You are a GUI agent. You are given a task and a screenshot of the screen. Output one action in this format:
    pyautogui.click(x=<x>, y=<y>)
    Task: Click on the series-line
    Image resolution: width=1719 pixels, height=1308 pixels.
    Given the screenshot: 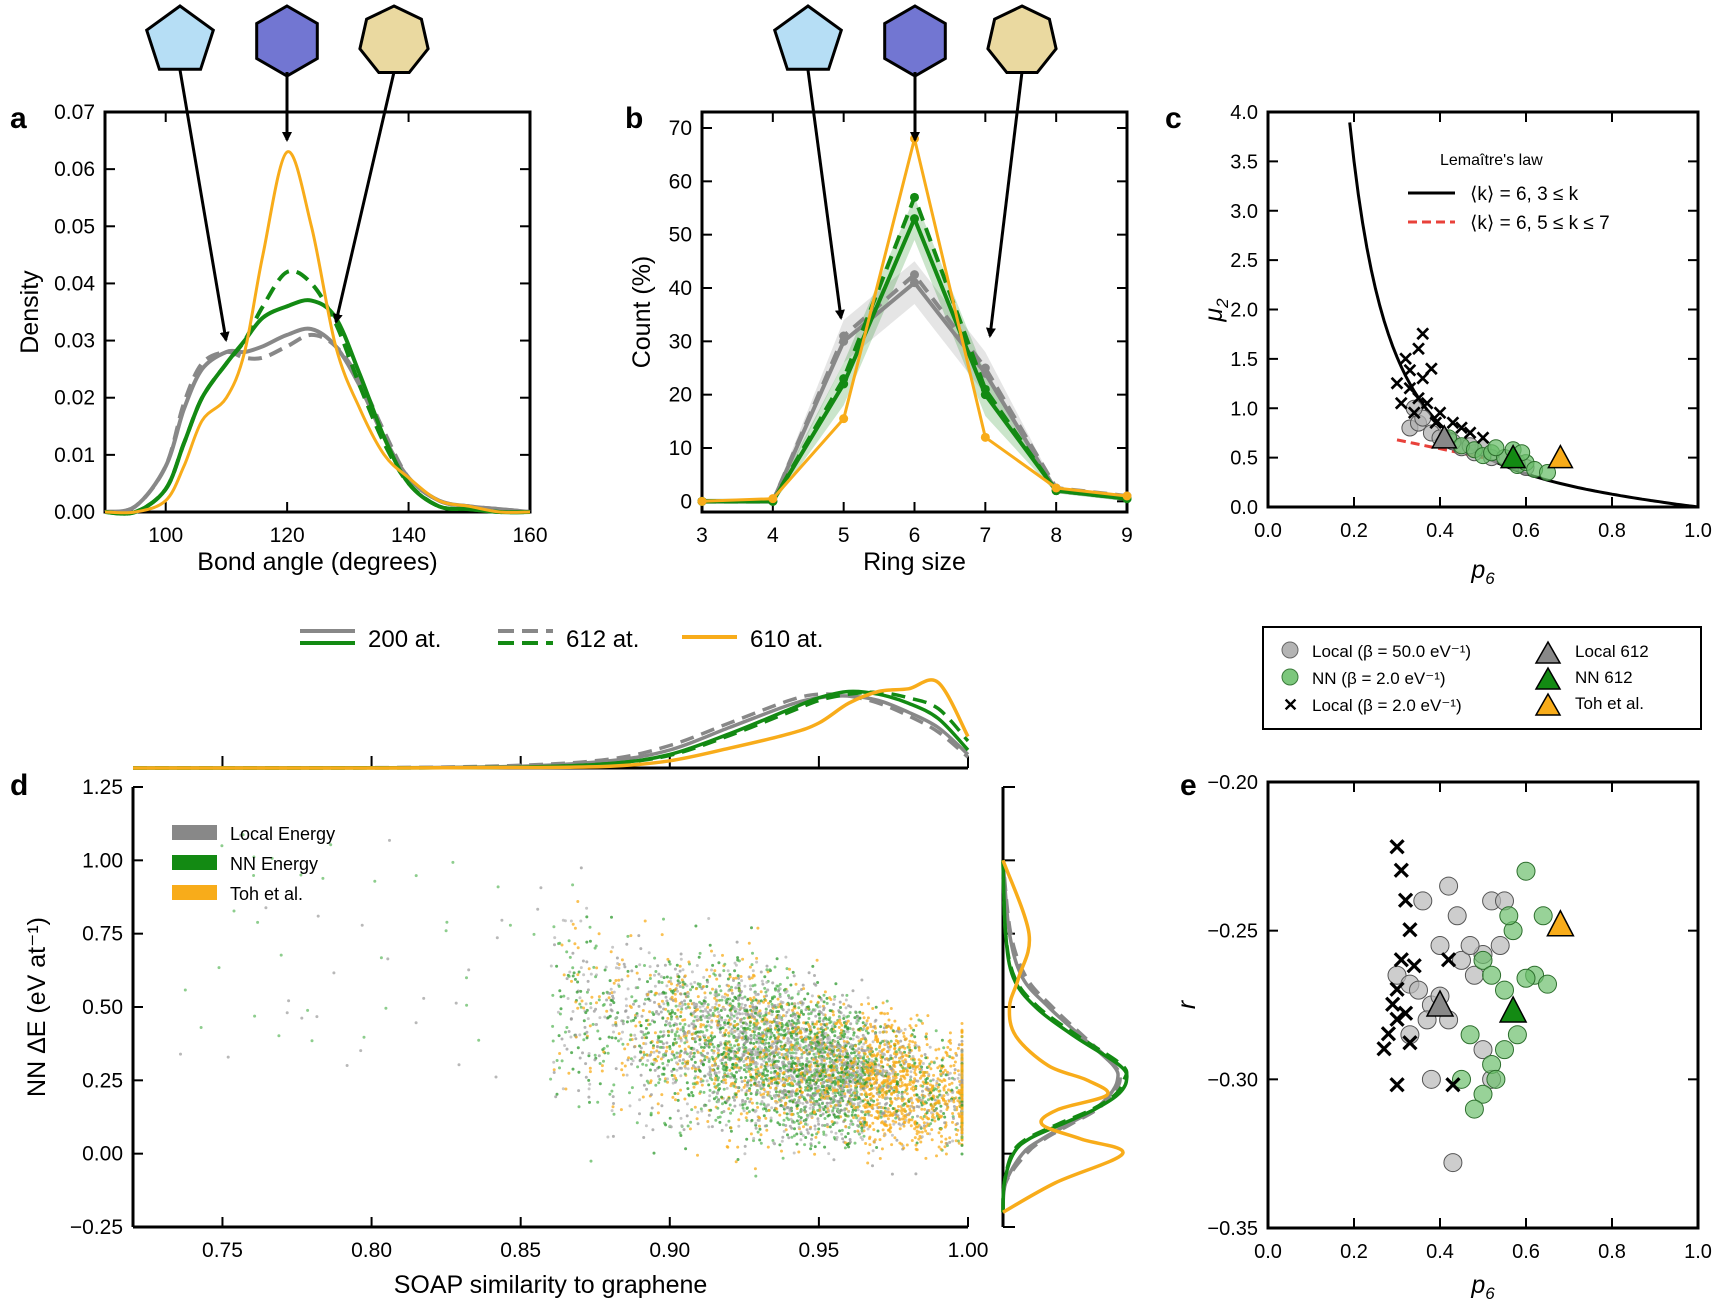 What is the action you would take?
    pyautogui.click(x=915, y=392)
    